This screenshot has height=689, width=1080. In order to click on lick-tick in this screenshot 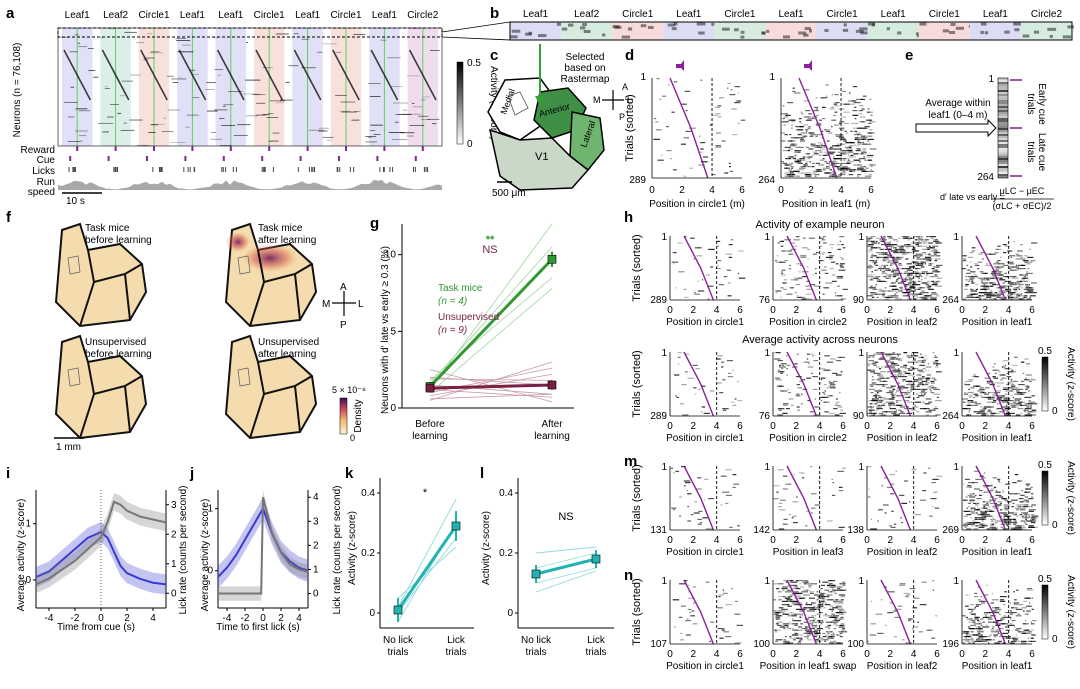, I will do `click(426, 169)`.